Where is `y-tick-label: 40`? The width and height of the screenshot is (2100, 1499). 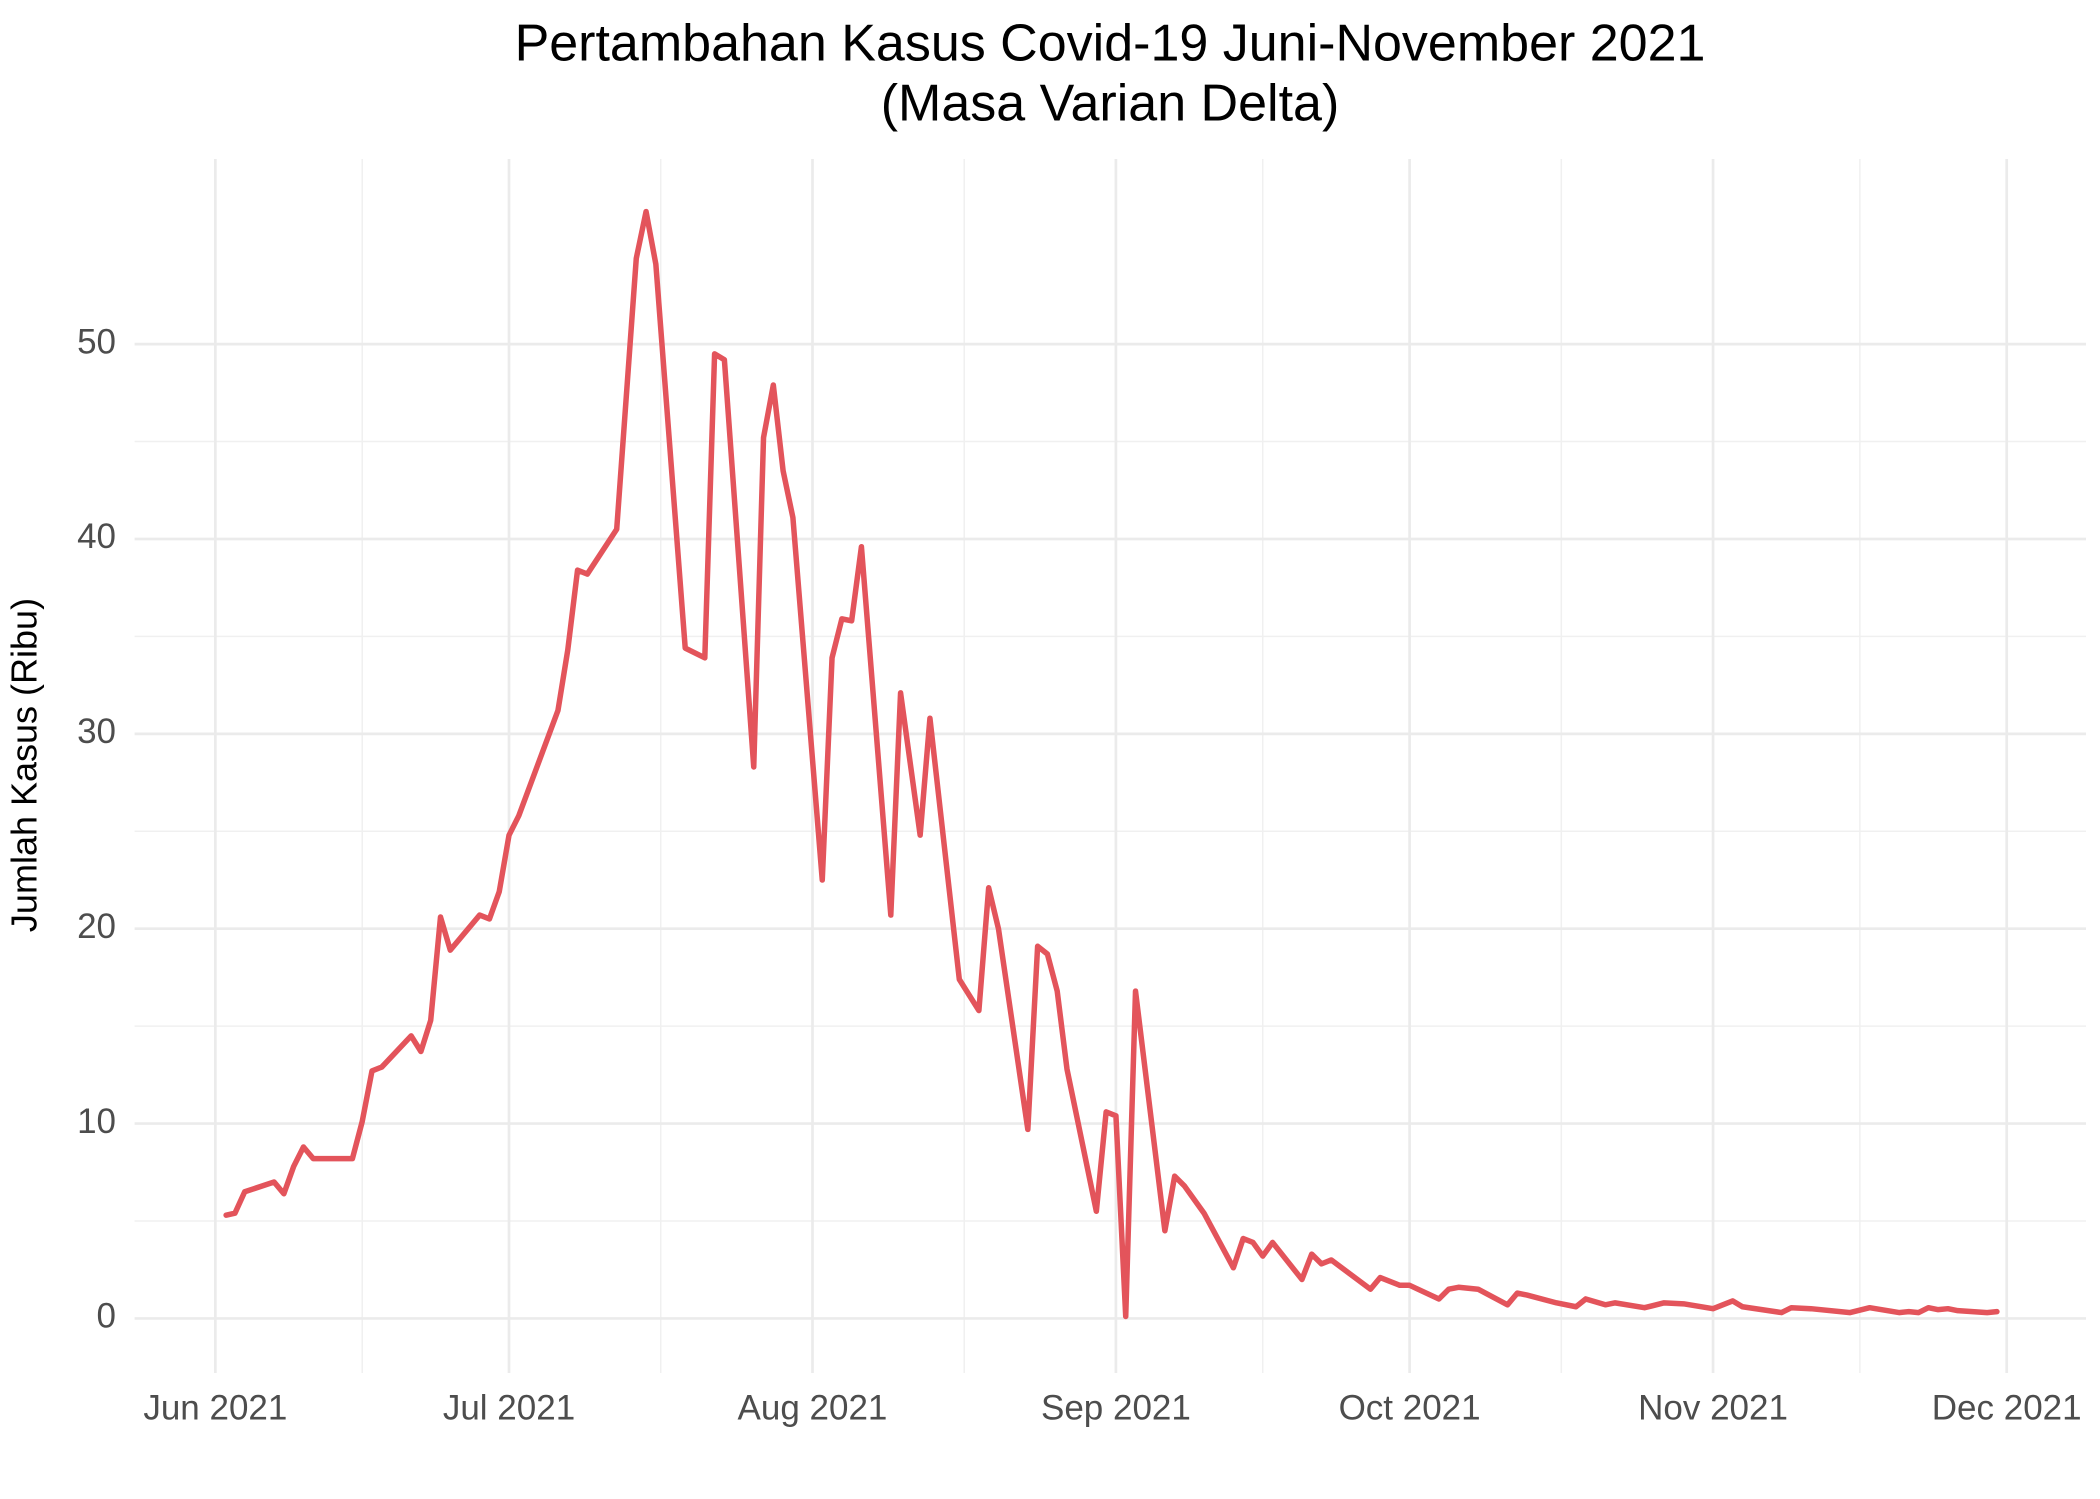 y-tick-label: 40 is located at coordinates (96, 536).